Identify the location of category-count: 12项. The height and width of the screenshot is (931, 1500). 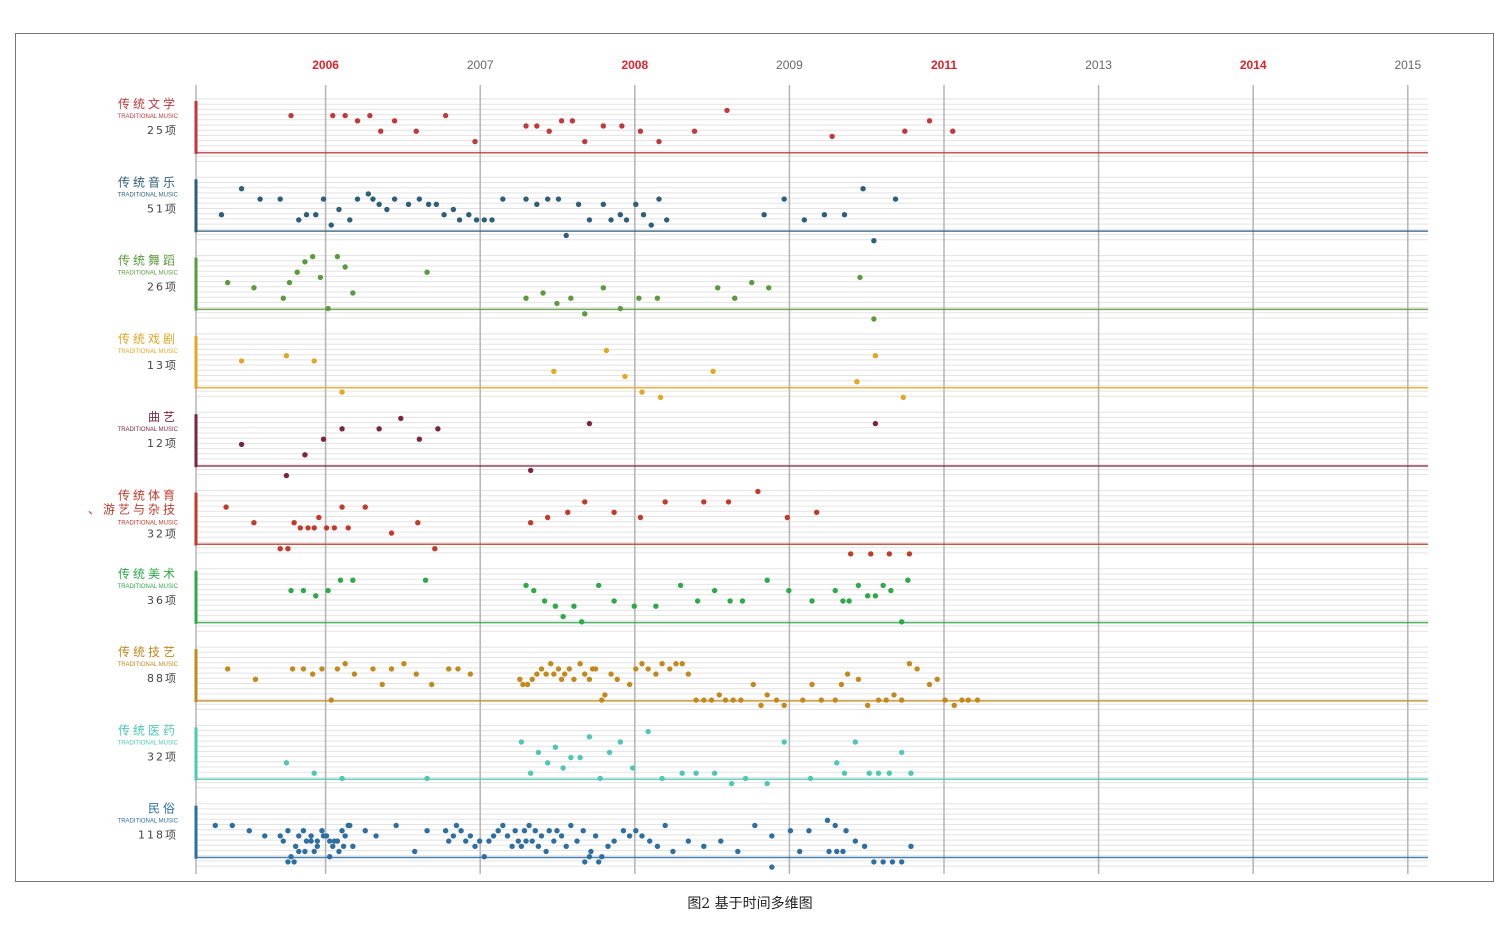
(162, 443).